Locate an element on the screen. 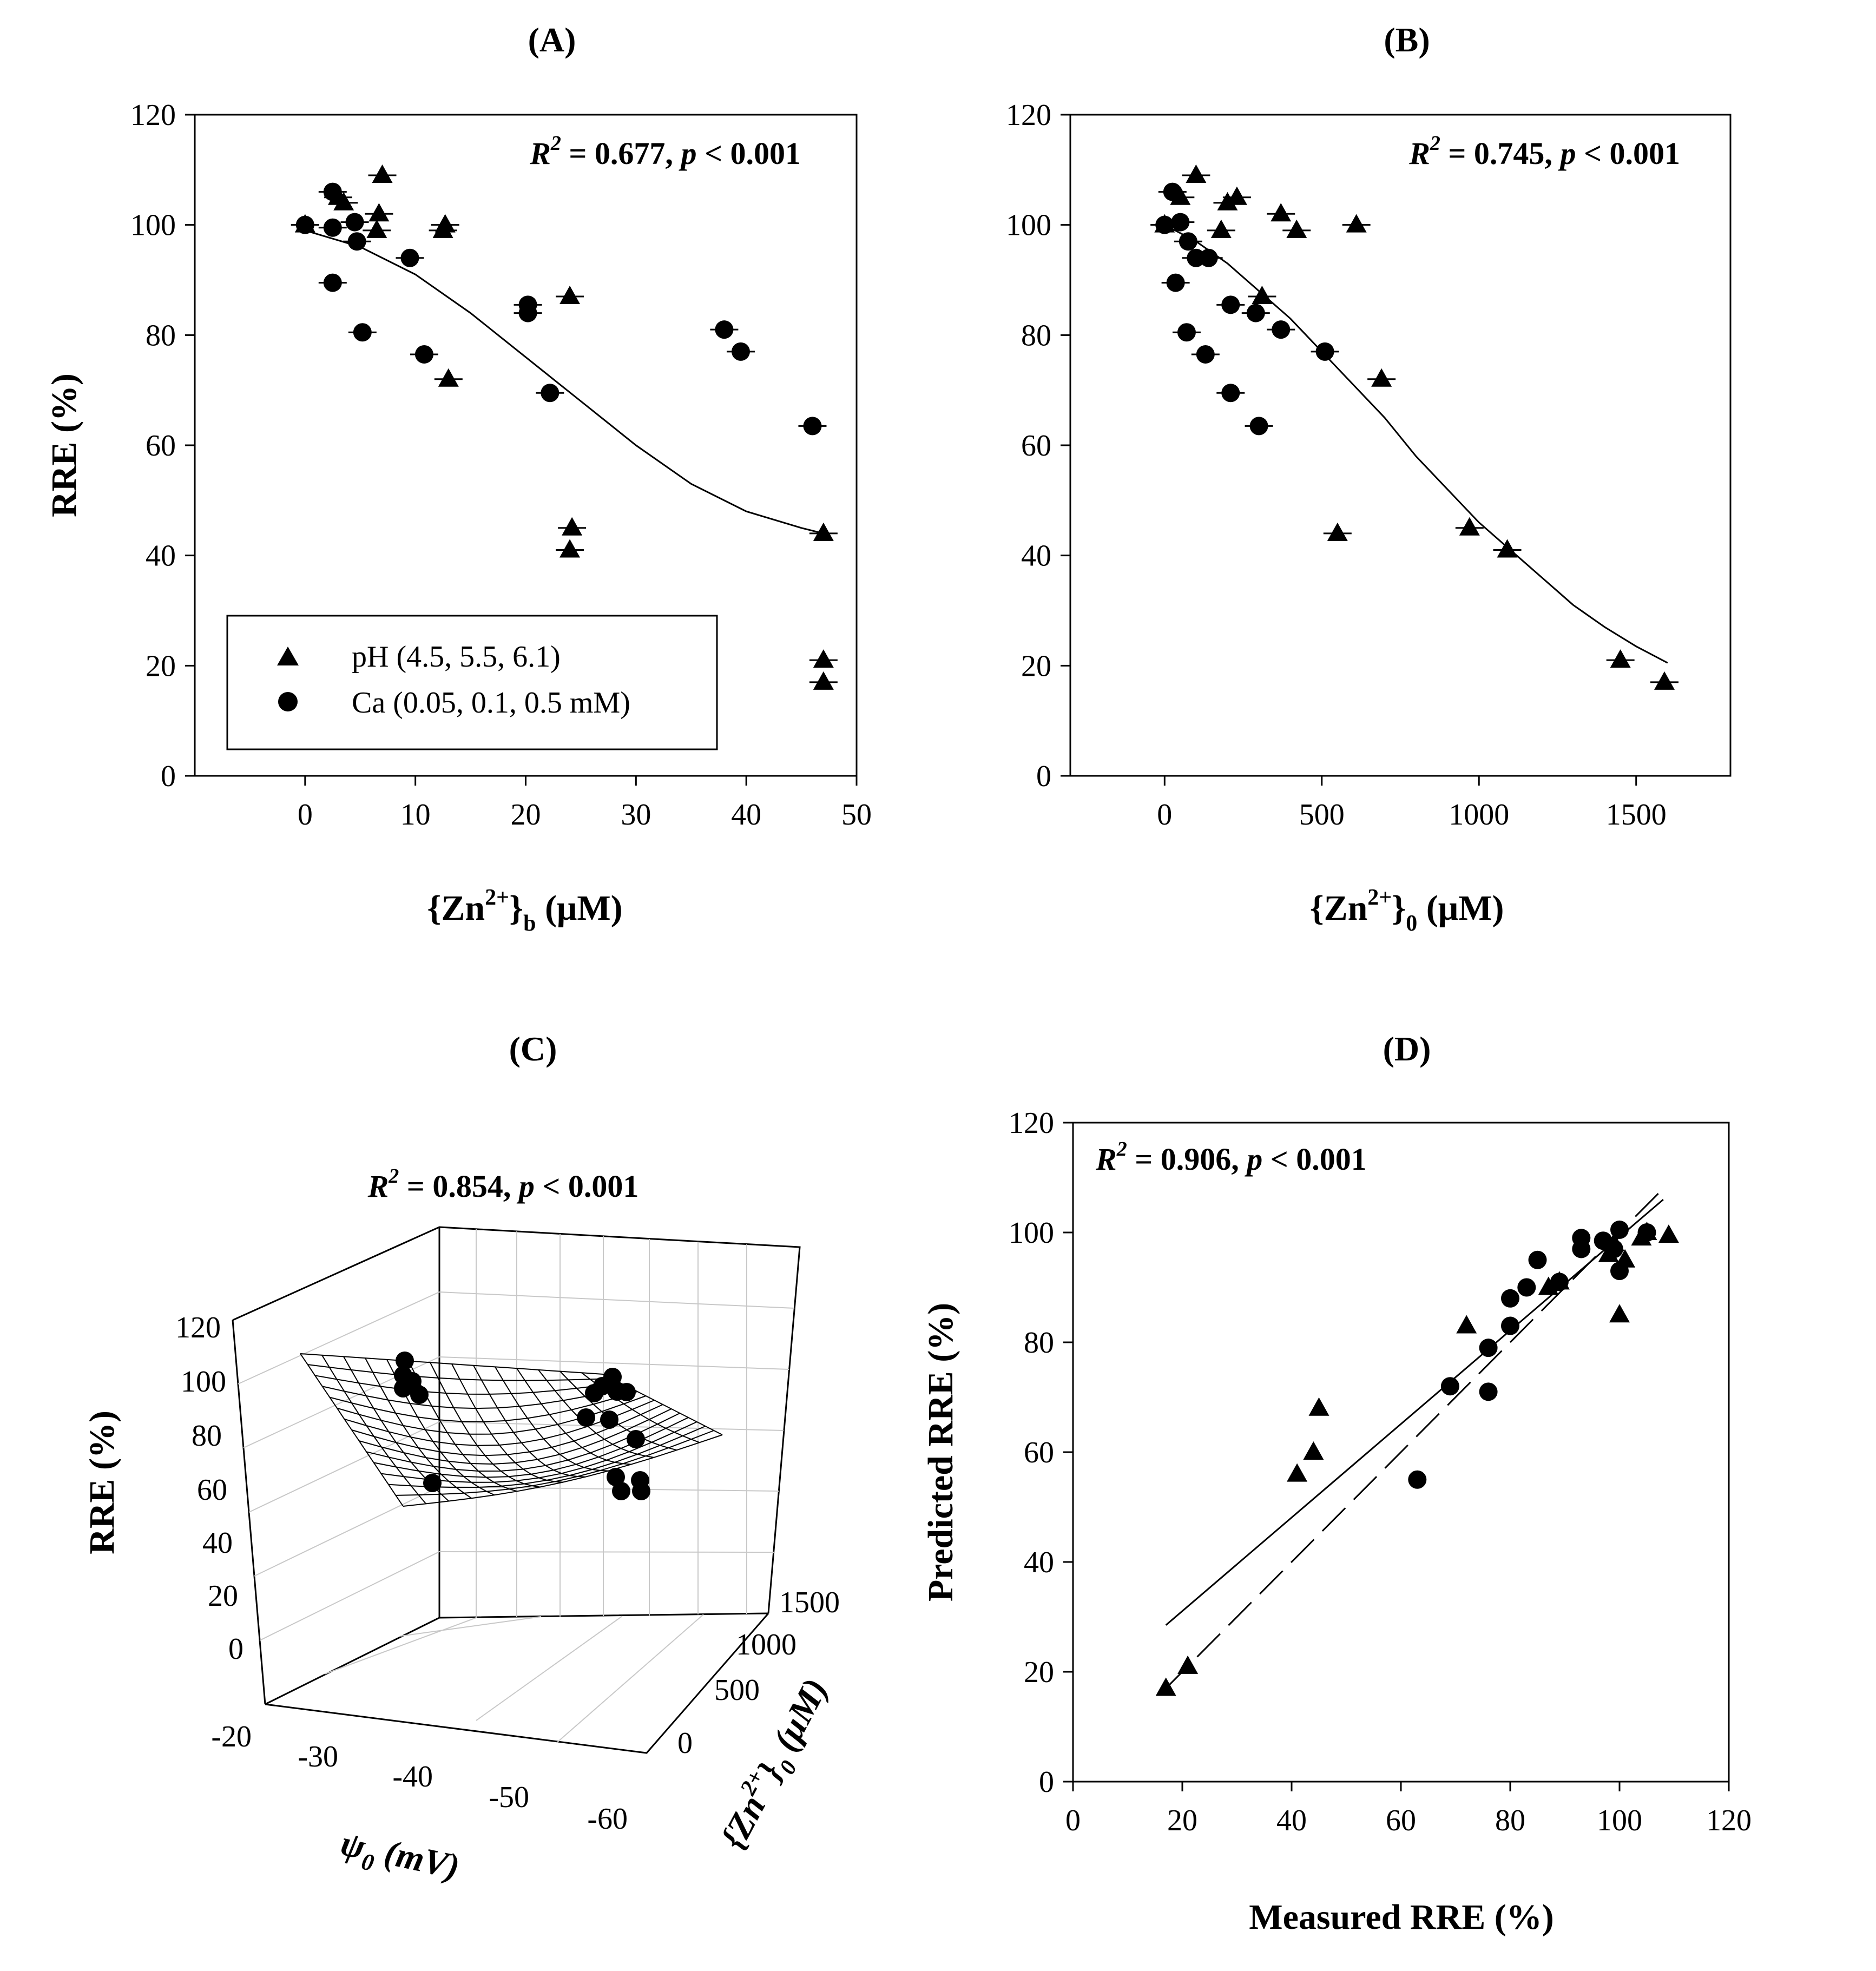 The height and width of the screenshot is (1971, 1876). box-floor-front-edges is located at coordinates (517, 1683).